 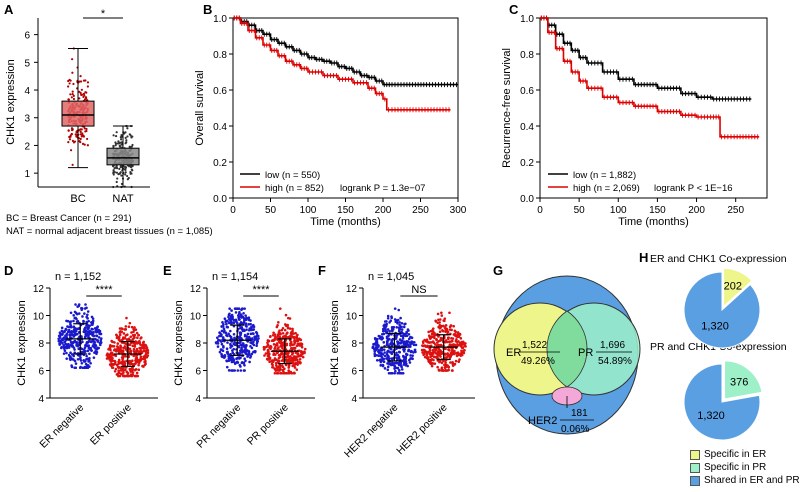 What do you see at coordinates (41, 372) in the screenshot?
I see `dot-ytick-label: 6` at bounding box center [41, 372].